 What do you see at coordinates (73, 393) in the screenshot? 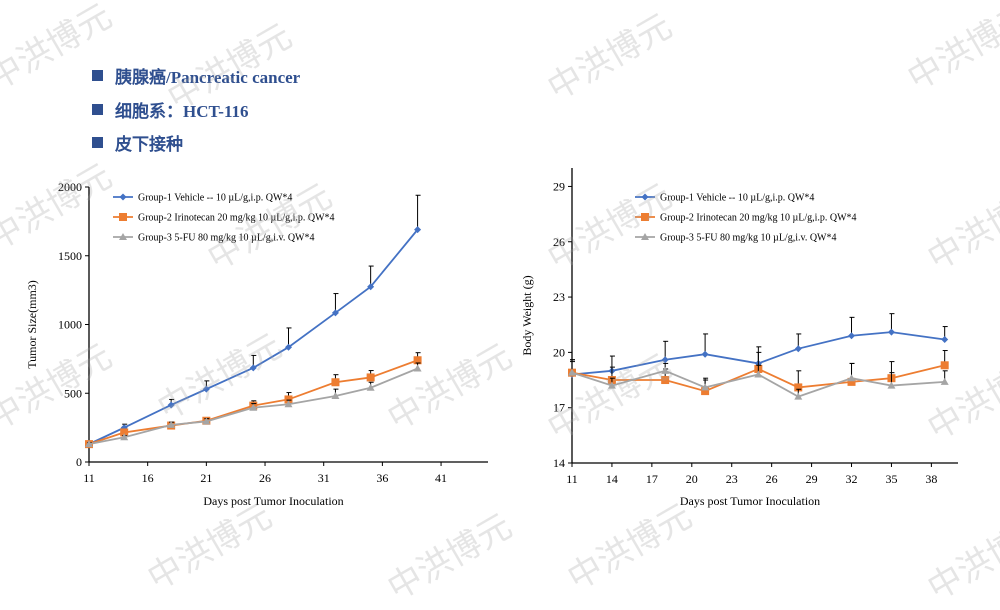
I see `y-tick-label: 500` at bounding box center [73, 393].